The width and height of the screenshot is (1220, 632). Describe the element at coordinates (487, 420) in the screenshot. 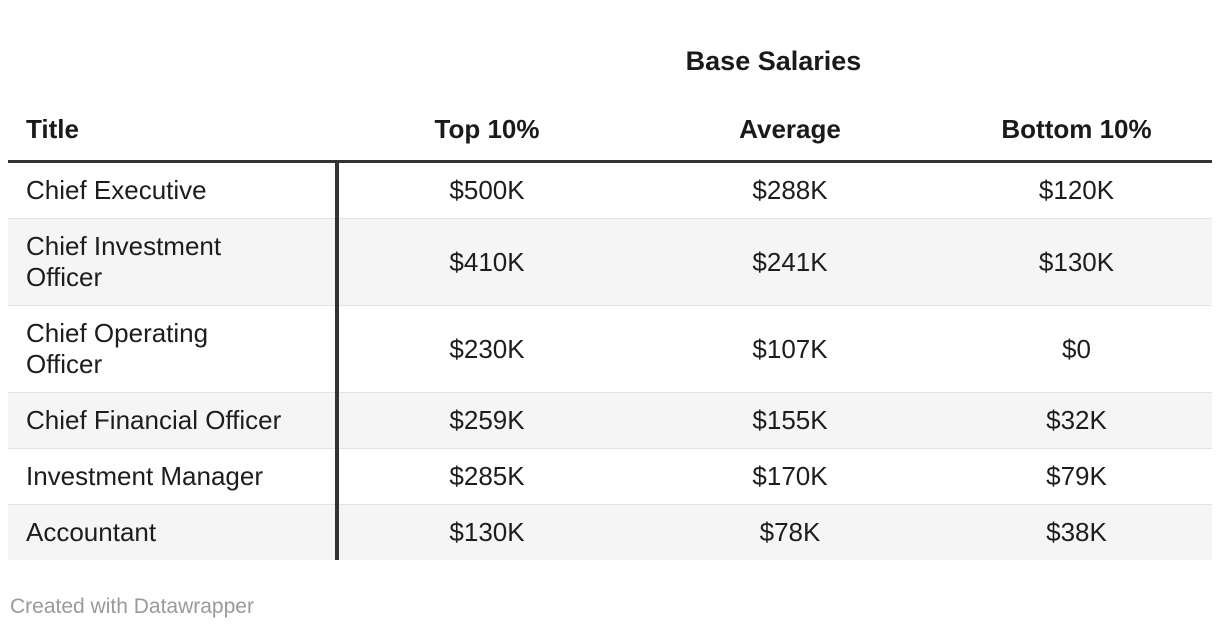

I see `cell-top10: $259K` at that location.